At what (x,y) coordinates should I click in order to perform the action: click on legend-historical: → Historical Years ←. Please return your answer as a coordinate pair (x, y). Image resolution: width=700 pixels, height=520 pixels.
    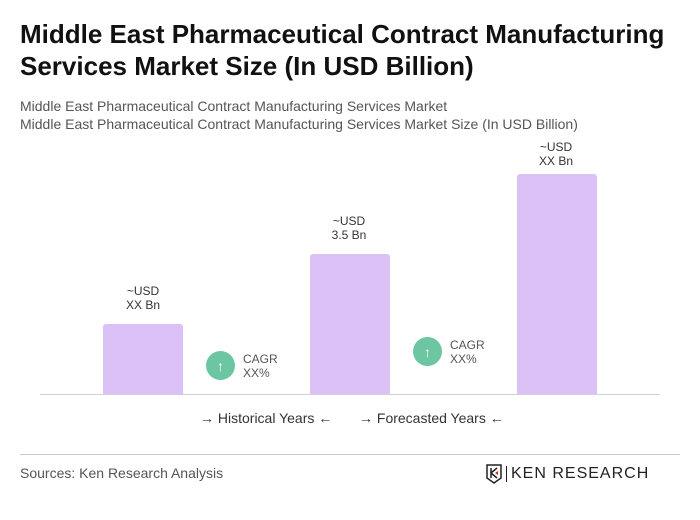
    Looking at the image, I should click on (266, 418).